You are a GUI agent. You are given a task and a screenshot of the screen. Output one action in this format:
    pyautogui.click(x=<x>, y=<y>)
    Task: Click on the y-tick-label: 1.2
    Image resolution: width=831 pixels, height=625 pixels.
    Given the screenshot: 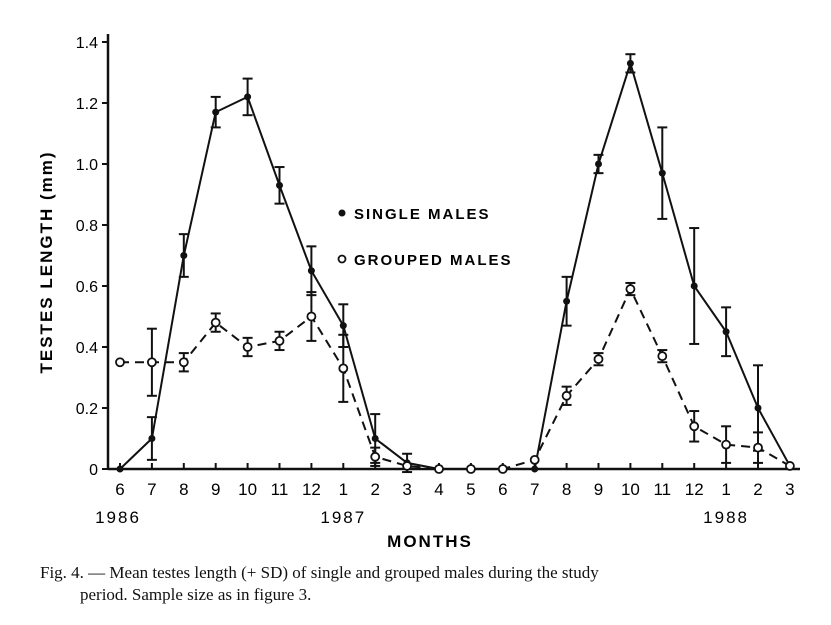 What is the action you would take?
    pyautogui.click(x=87, y=104)
    